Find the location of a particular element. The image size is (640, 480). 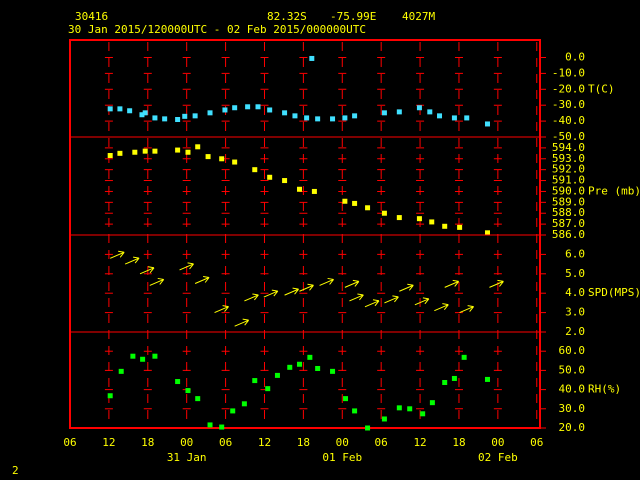

y-tick-label: 20.0 is located at coordinates (572, 427).